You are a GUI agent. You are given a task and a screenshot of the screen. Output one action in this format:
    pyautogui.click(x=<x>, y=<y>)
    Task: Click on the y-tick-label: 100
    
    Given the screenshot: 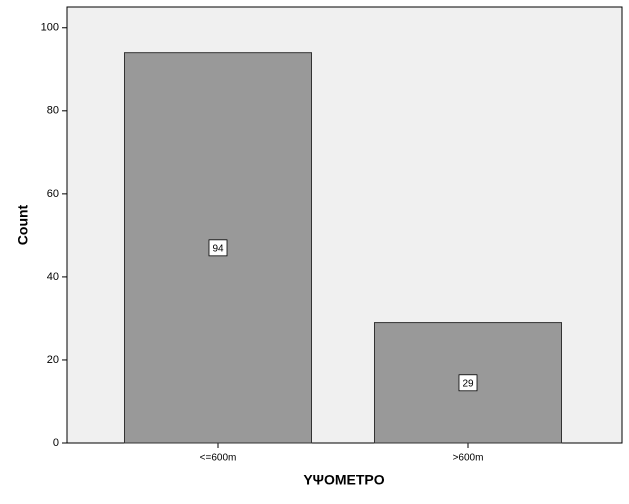 What is the action you would take?
    pyautogui.click(x=50, y=28)
    